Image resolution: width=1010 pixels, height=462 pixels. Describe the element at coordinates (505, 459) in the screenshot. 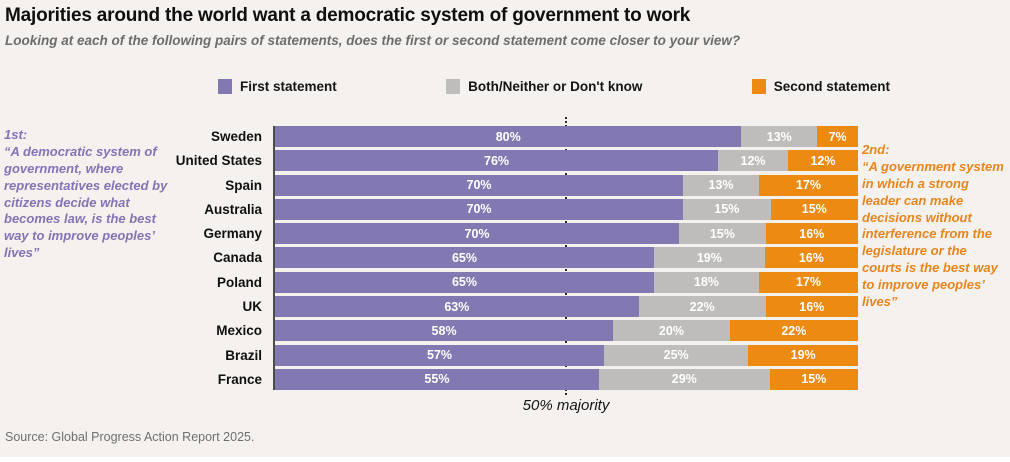

I see `bottom-strip` at that location.